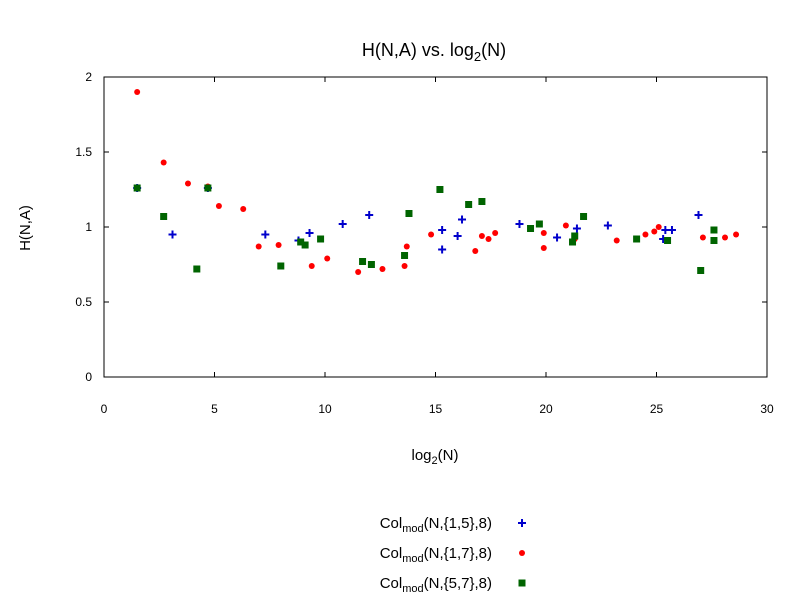 Image resolution: width=800 pixels, height=600 pixels. I want to click on y-tick-label: 0.5, so click(83, 302).